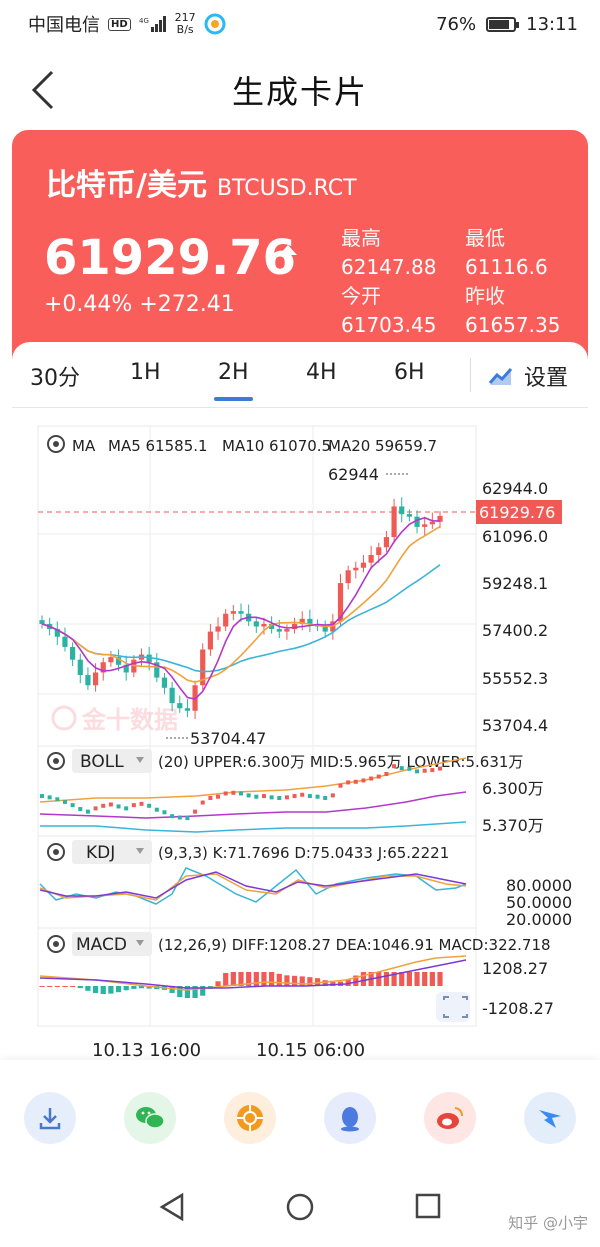 The image size is (600, 1247). What do you see at coordinates (299, 92) in the screenshot?
I see `page-title: 生成卡片` at bounding box center [299, 92].